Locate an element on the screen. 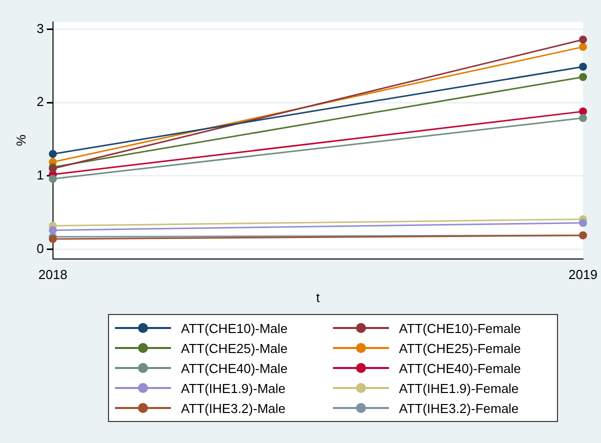 The image size is (601, 443). x-tick-label: 2018 is located at coordinates (53, 274).